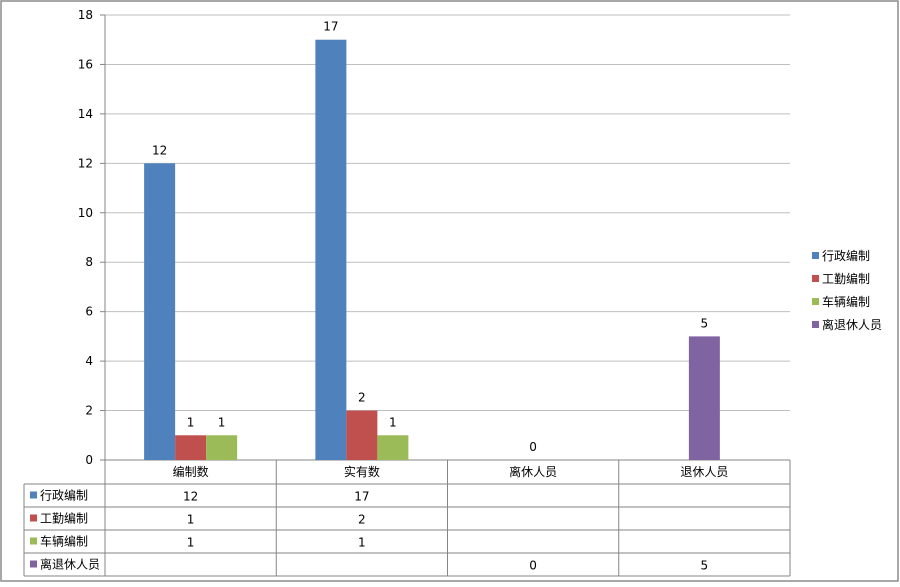  I want to click on table-cell: 5, so click(705, 566).